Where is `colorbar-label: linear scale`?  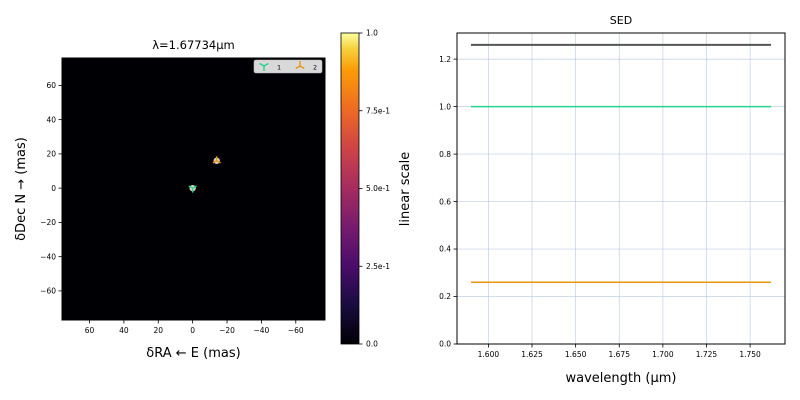
colorbar-label: linear scale is located at coordinates (405, 189).